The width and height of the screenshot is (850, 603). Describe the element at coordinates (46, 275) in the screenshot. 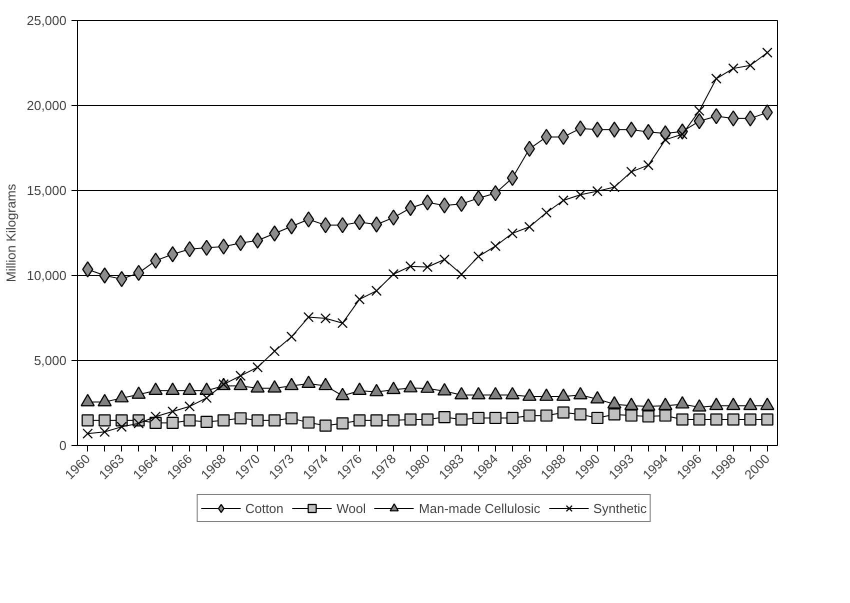

I see `y-tick-label: 10,000` at that location.